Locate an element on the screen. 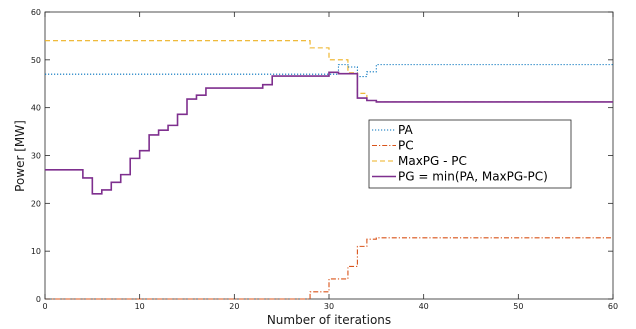 This screenshot has height=329, width=636. y-tick-label: 30 is located at coordinates (36, 156).